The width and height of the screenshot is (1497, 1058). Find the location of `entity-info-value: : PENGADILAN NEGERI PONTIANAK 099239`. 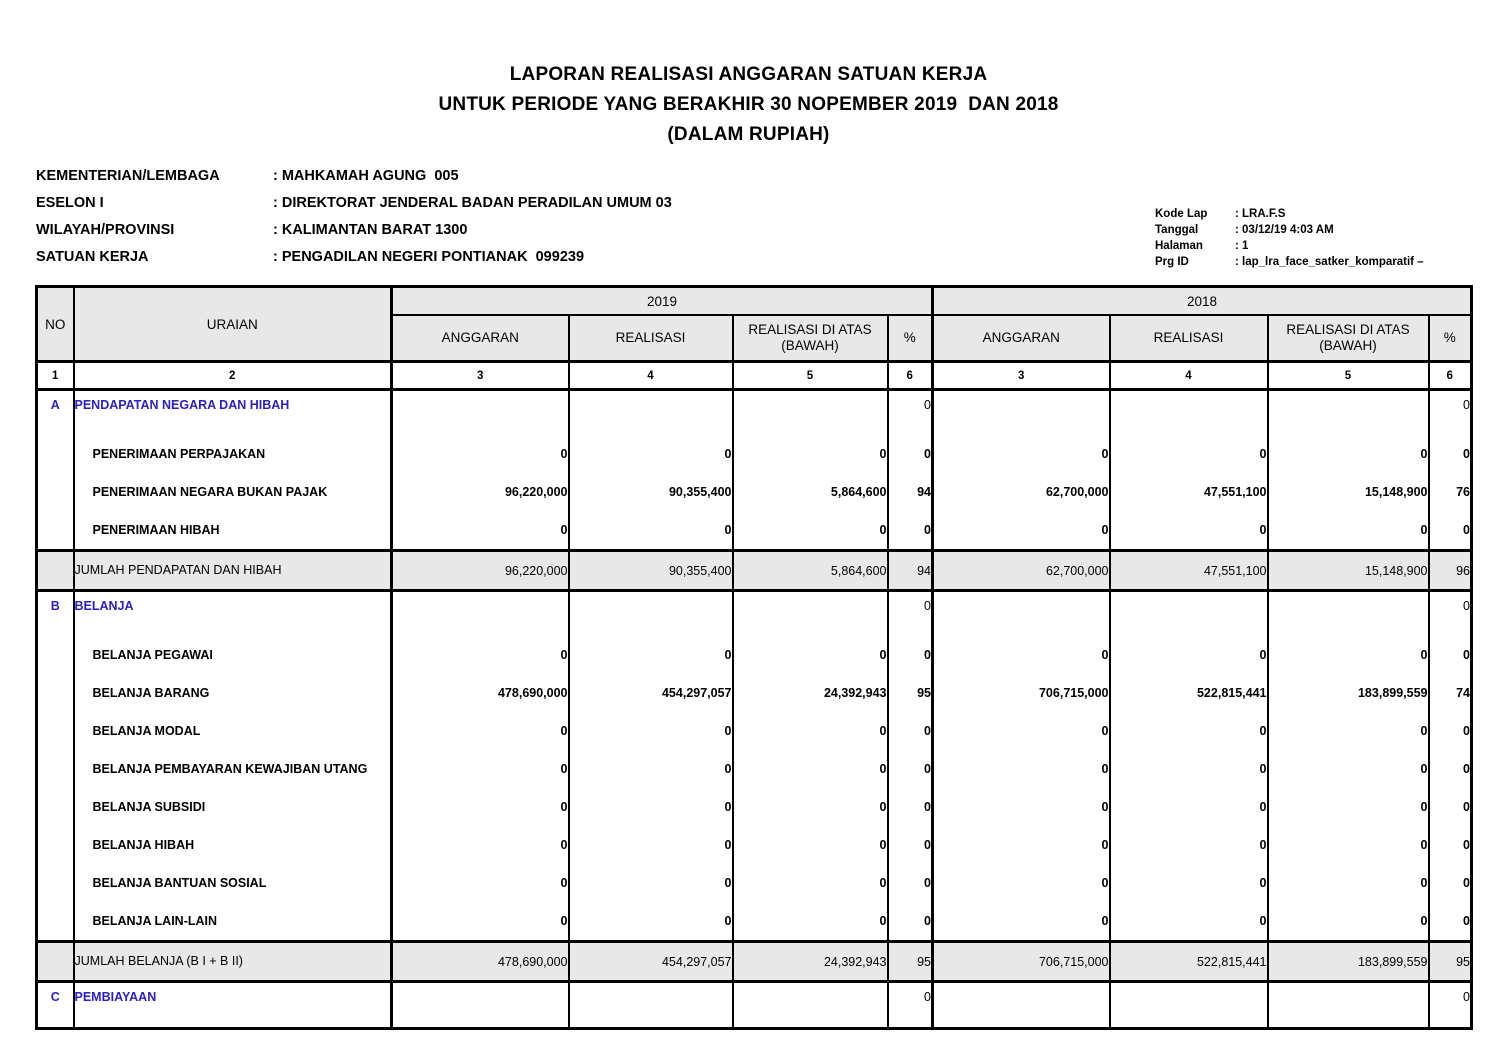

entity-info-value: : PENGADILAN NEGERI PONTIANAK 099239 is located at coordinates (429, 257).